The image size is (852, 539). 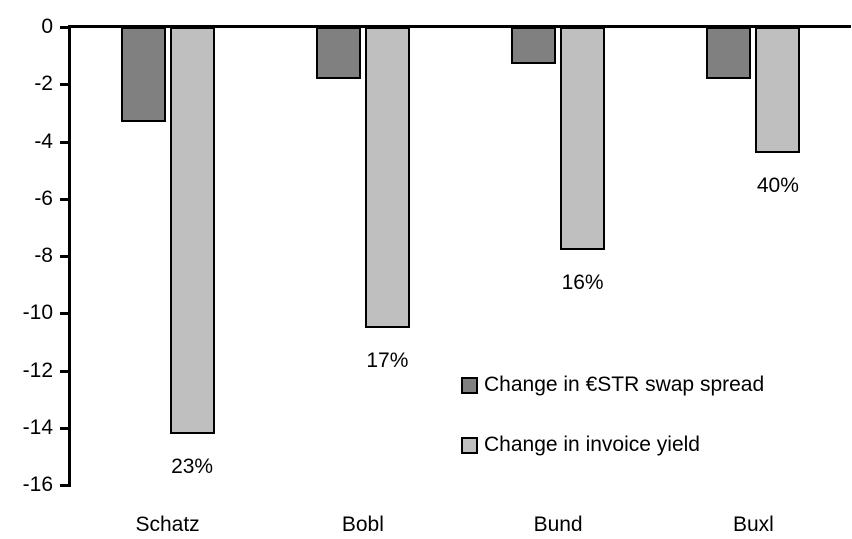 I want to click on bar-change-in-str-swap-spread-bund, so click(x=534, y=46).